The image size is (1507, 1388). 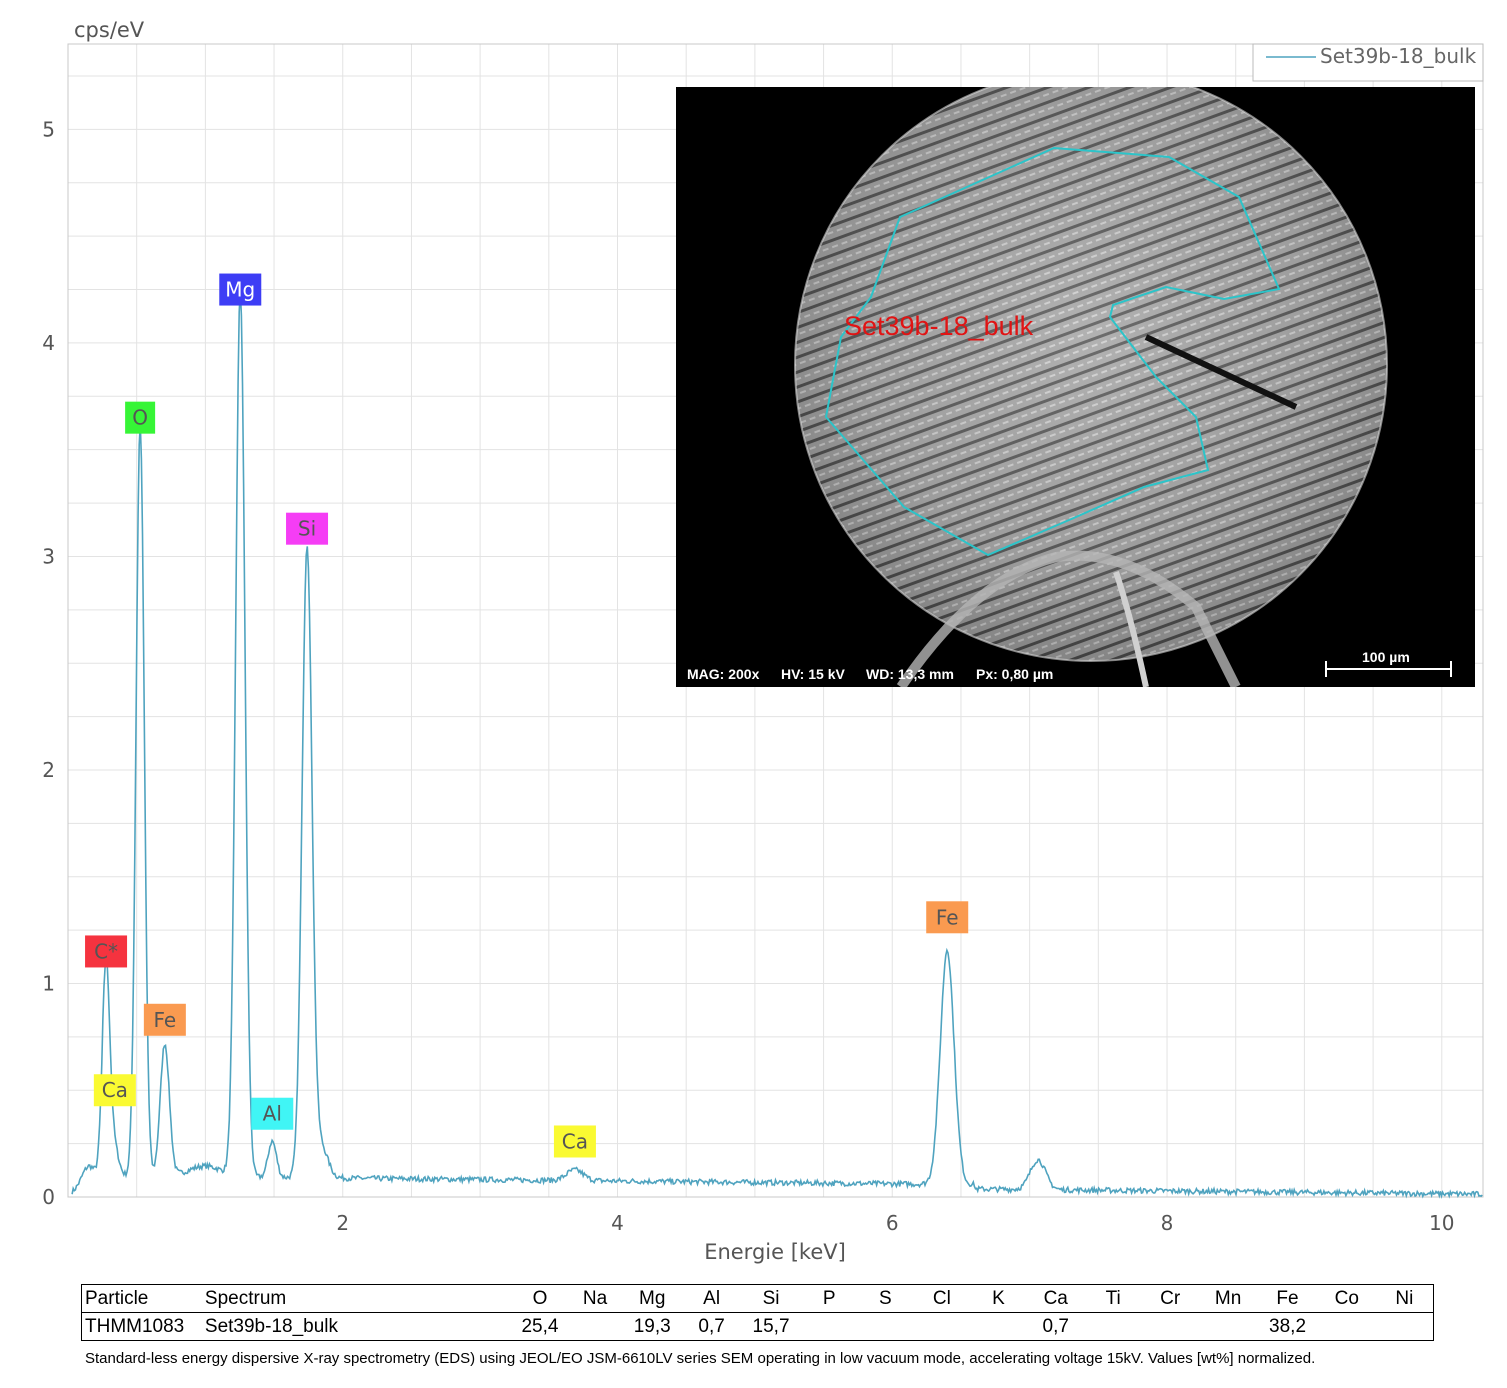 I want to click on col-header-ca: Ca, so click(x=1055, y=1298).